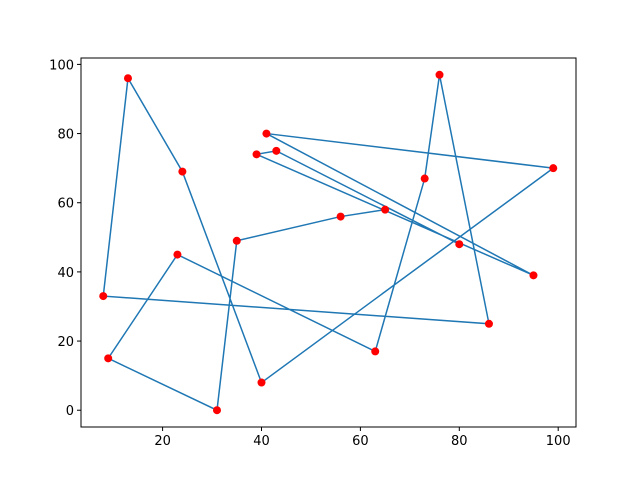  I want to click on x-tick-label: 80, so click(459, 441).